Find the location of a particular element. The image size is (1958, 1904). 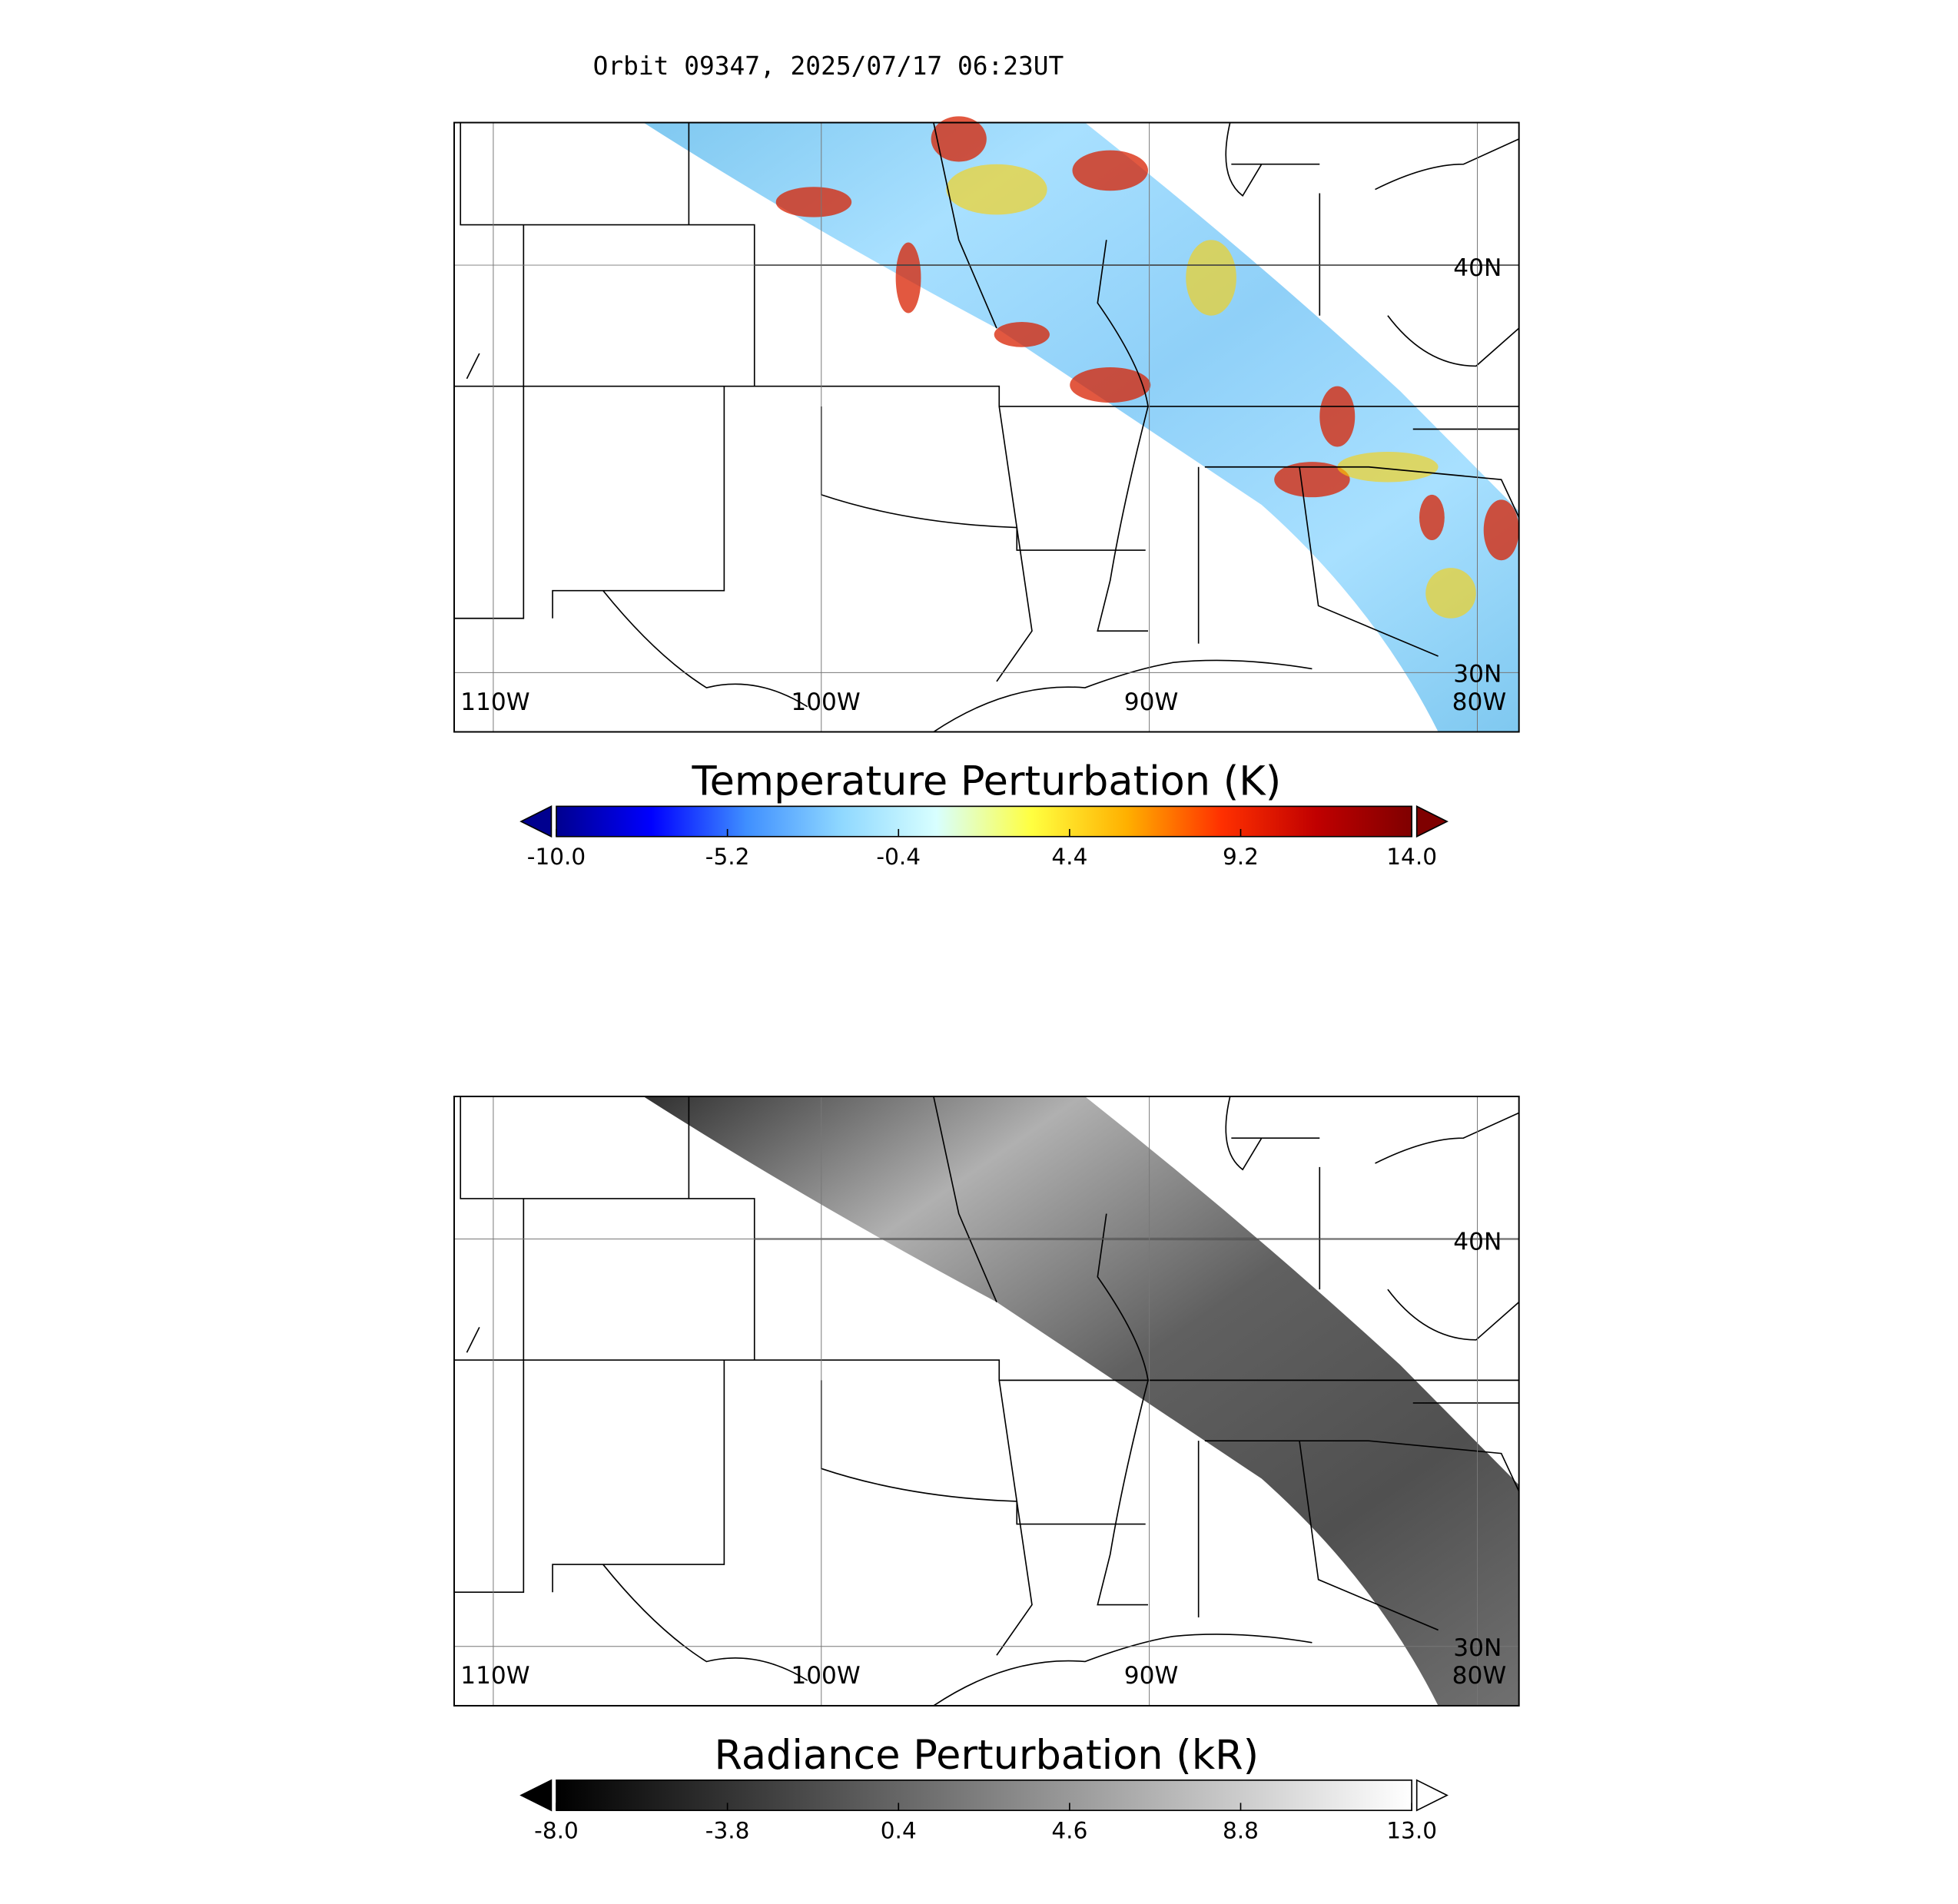

colorbar-tick-label: -0.4 is located at coordinates (898, 857).